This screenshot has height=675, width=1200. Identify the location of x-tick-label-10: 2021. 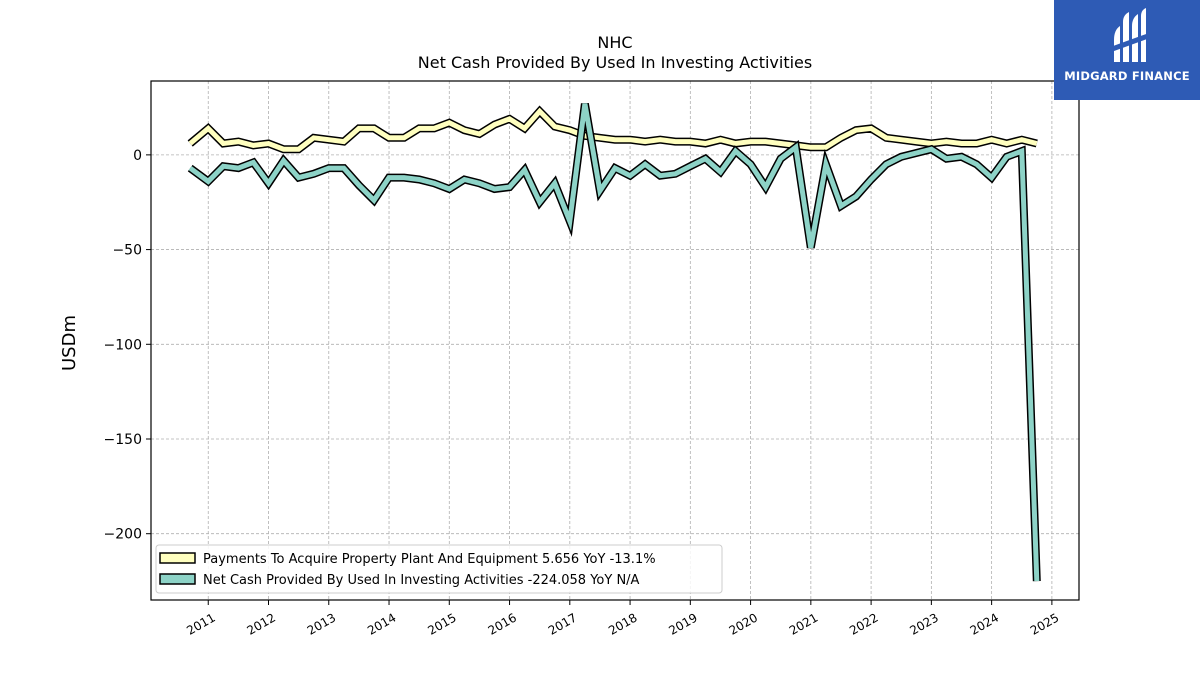
(803, 623).